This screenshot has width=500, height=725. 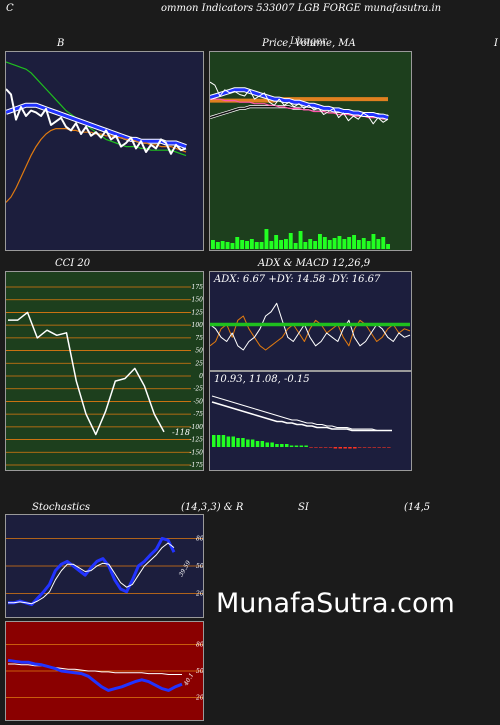 I want to click on rsi-tick-label: 80, so click(x=199, y=645).